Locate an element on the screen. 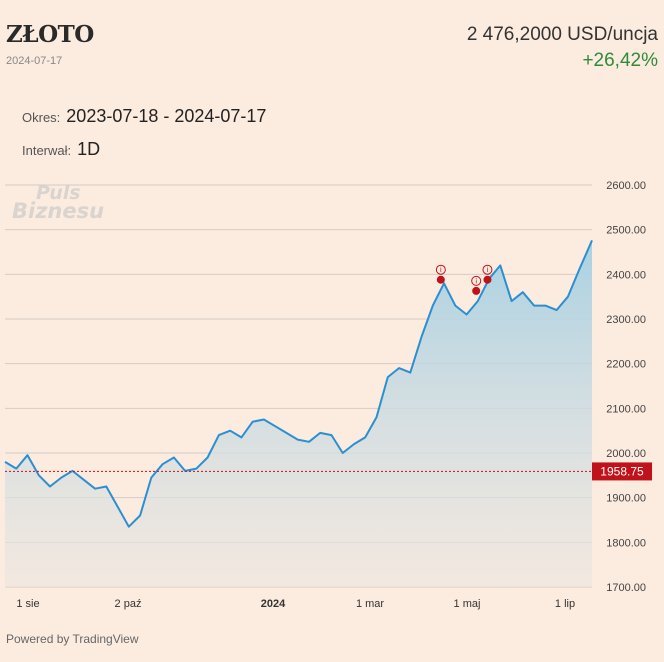 Image resolution: width=664 pixels, height=662 pixels. x-tick-label: 1 lip is located at coordinates (565, 604).